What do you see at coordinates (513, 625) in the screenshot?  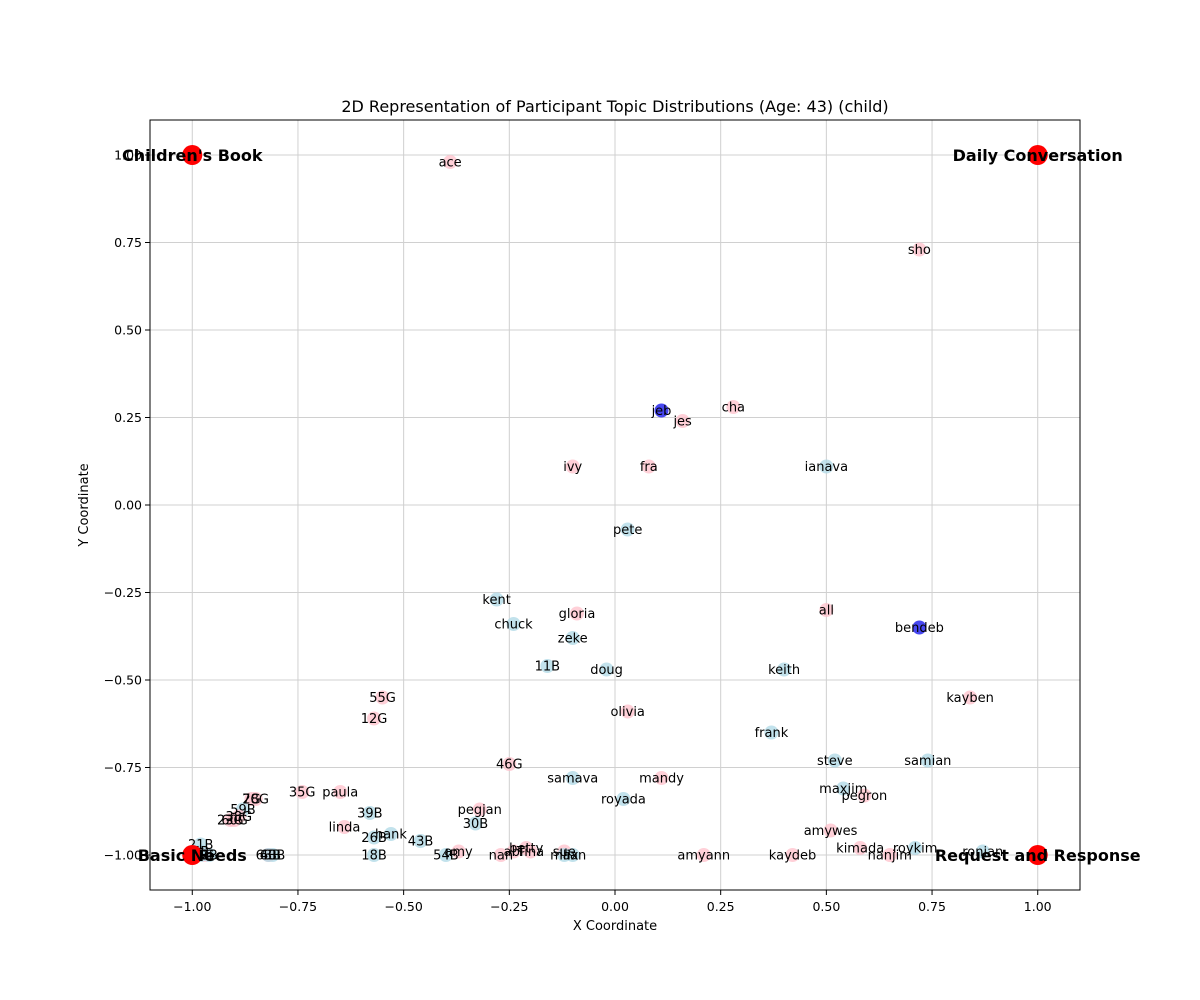 I see `data-point-label: chuck` at bounding box center [513, 625].